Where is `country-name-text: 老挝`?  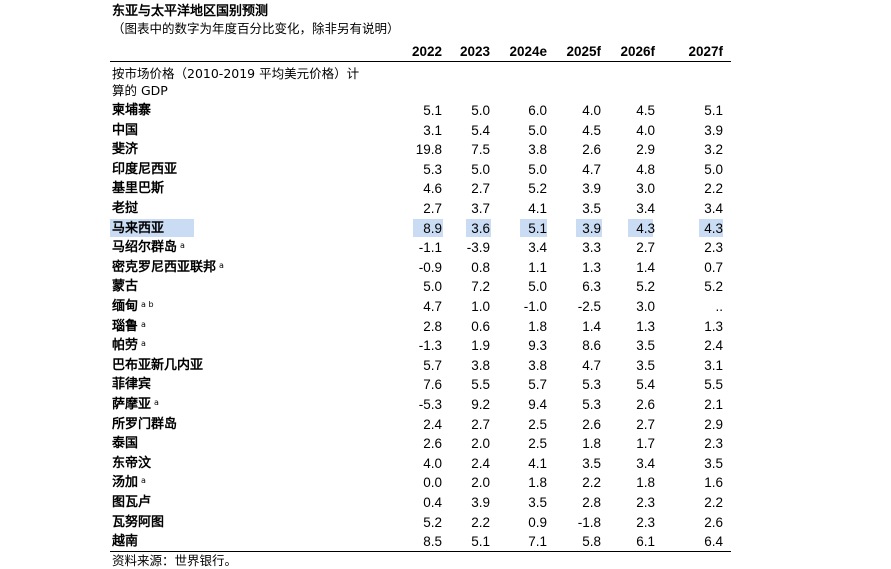 country-name-text: 老挝 is located at coordinates (125, 208).